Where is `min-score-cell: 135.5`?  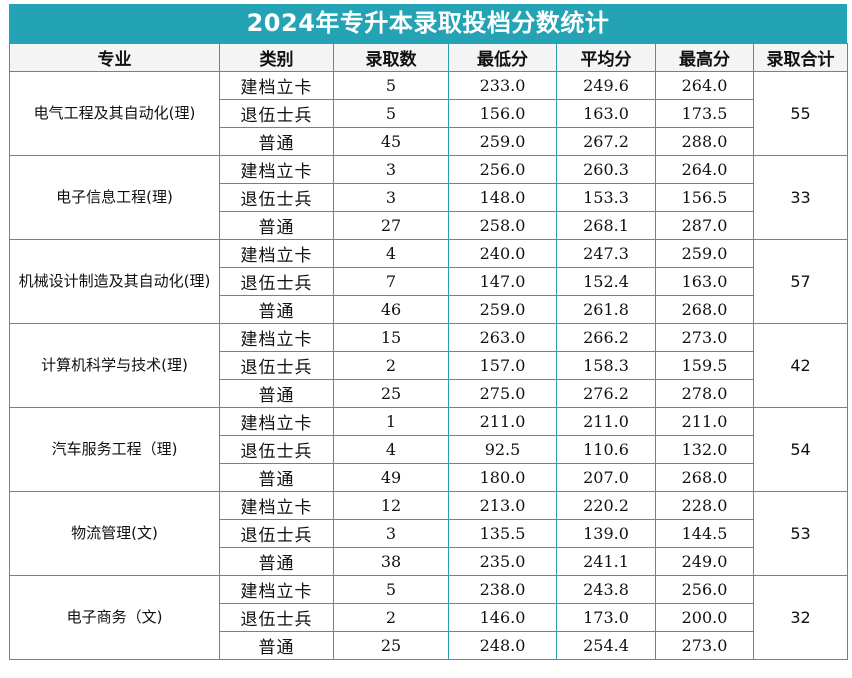 min-score-cell: 135.5 is located at coordinates (502, 533).